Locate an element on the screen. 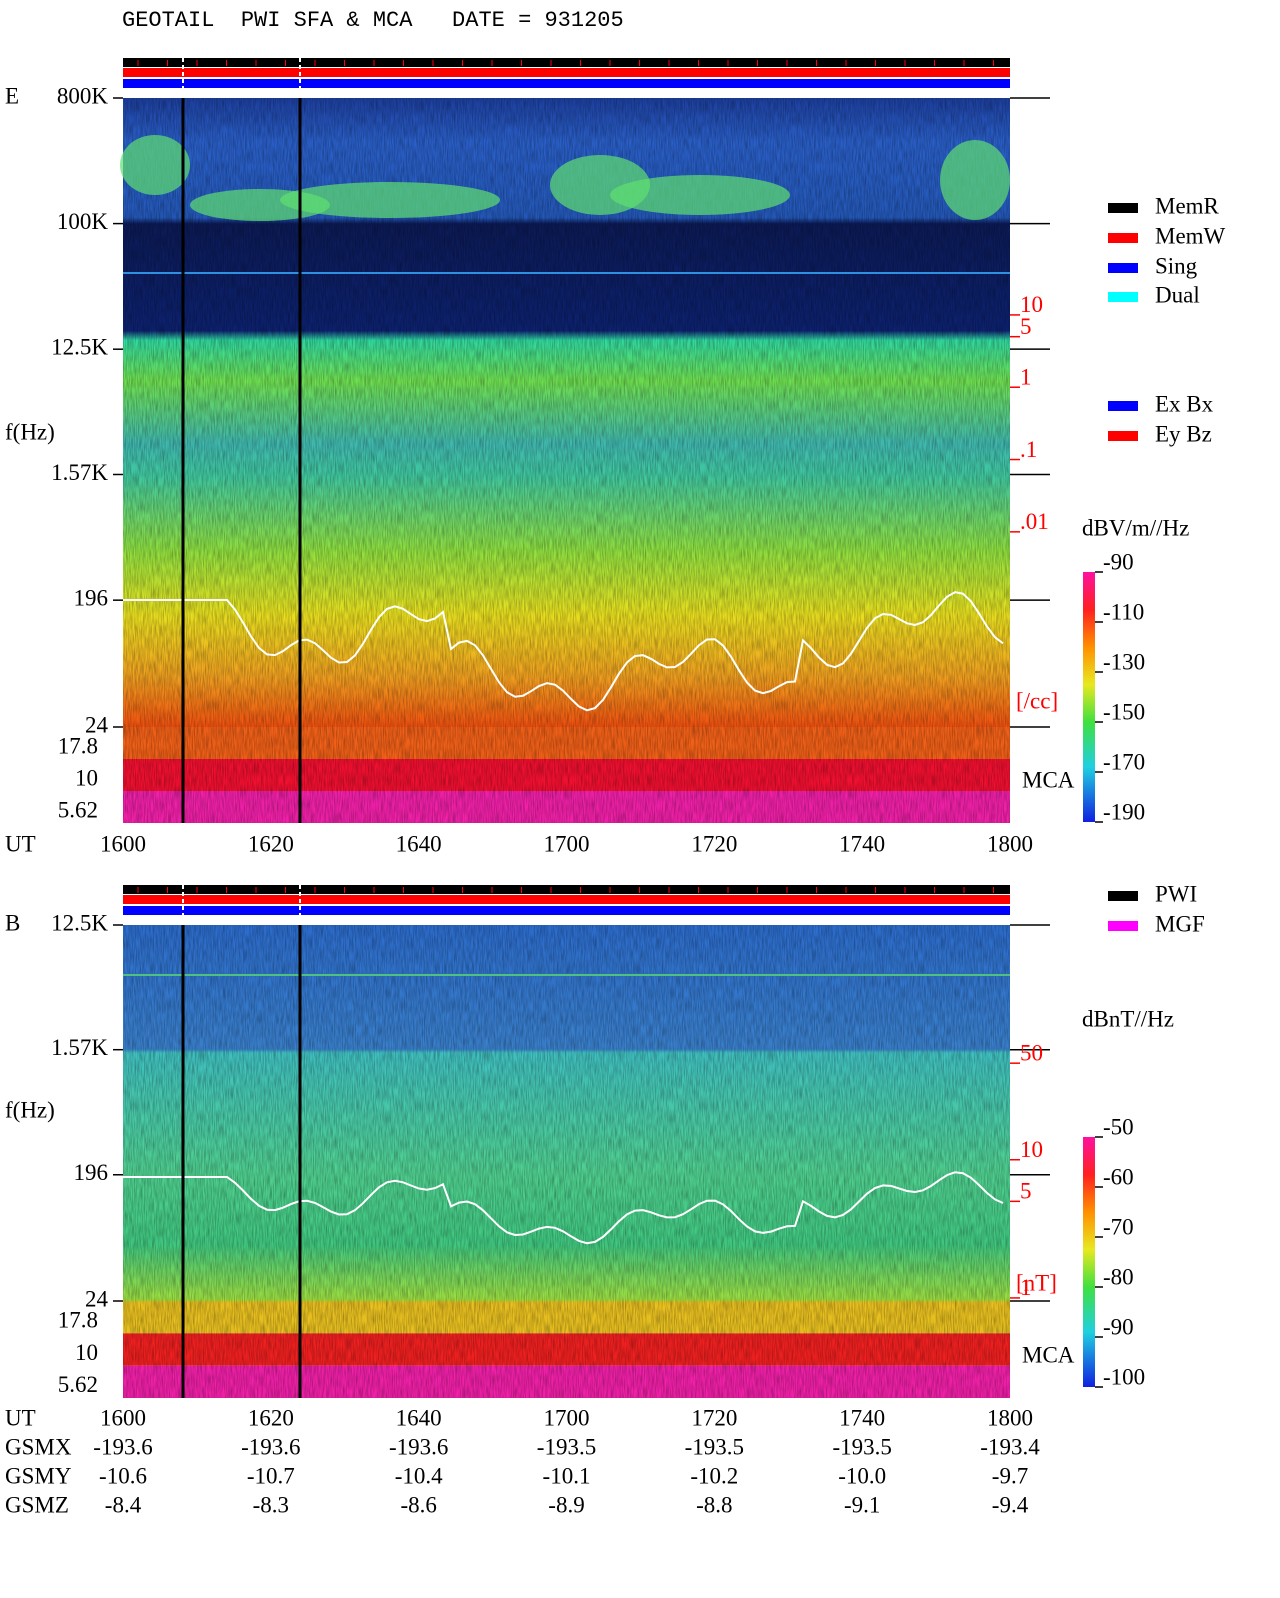  colorbar-tick-label: -80 is located at coordinates (1118, 1276).